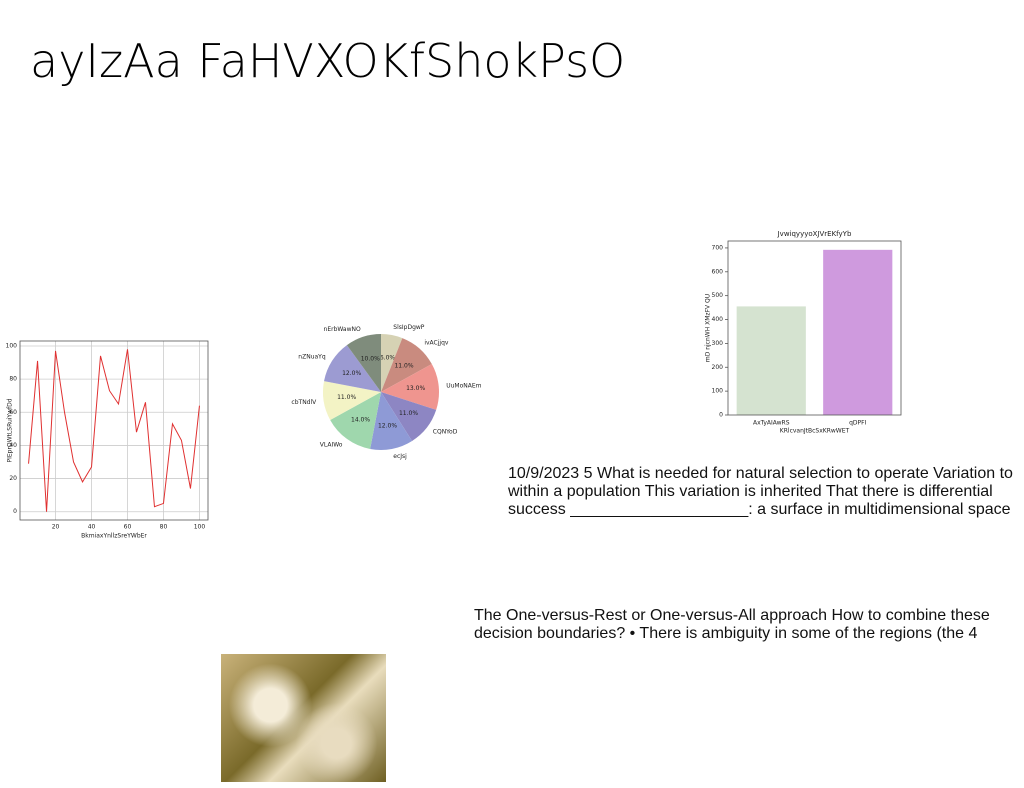 The width and height of the screenshot is (1024, 788). I want to click on line-series, so click(114, 430).